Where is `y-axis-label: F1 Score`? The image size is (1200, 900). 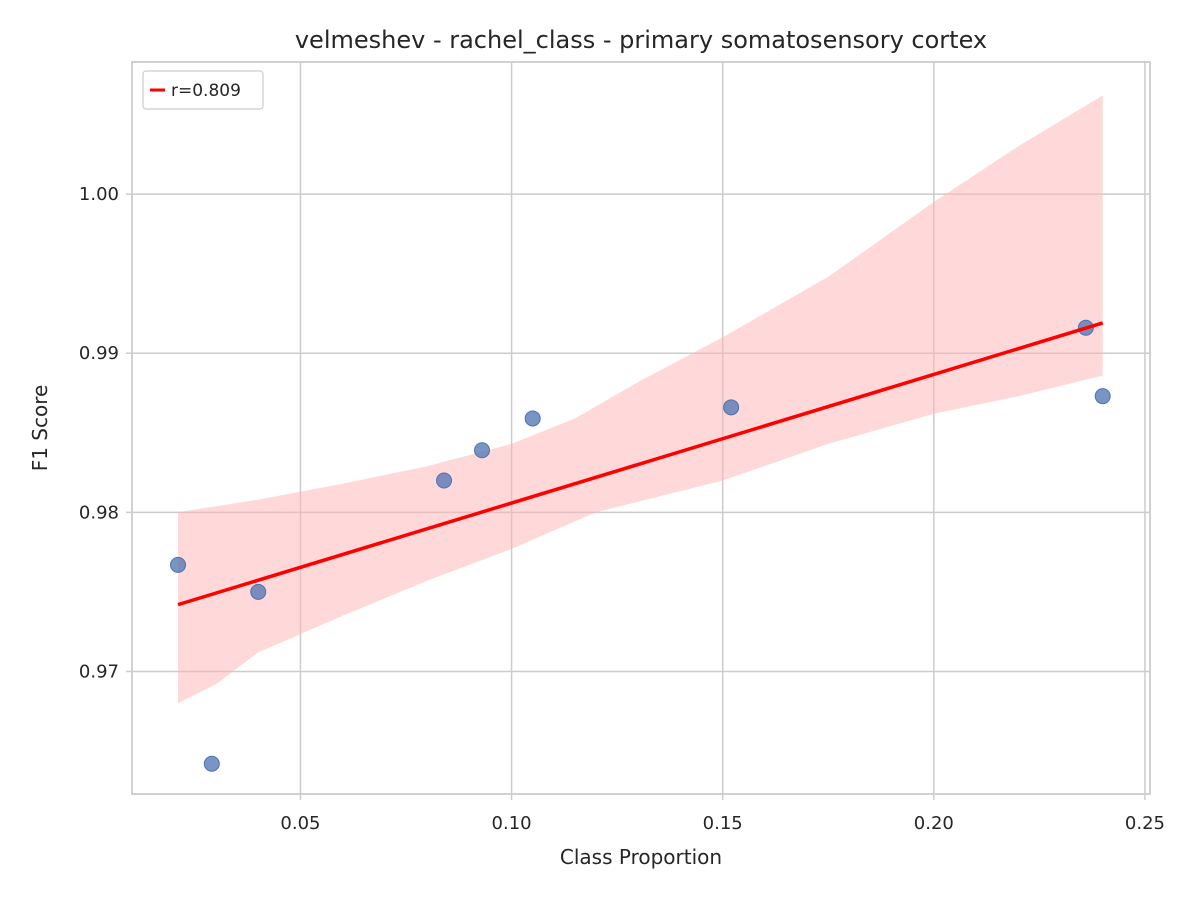 y-axis-label: F1 Score is located at coordinates (40, 428).